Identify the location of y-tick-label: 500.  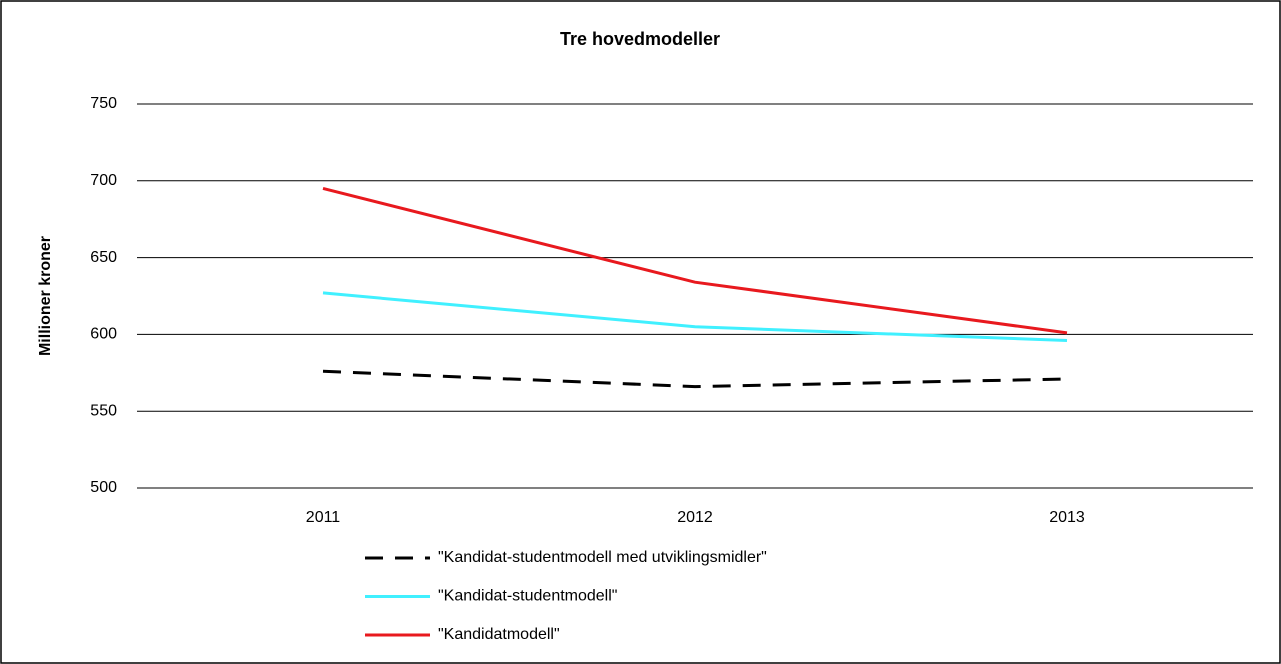
(103, 487).